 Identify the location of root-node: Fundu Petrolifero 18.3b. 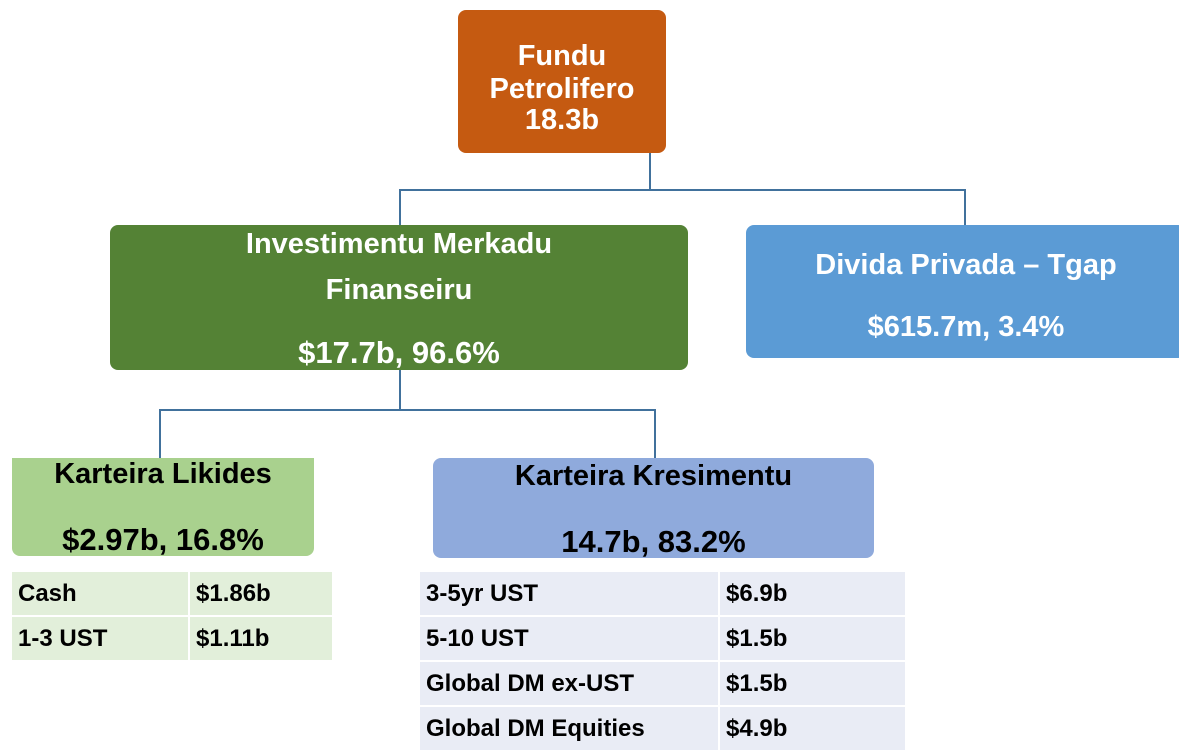
(562, 81).